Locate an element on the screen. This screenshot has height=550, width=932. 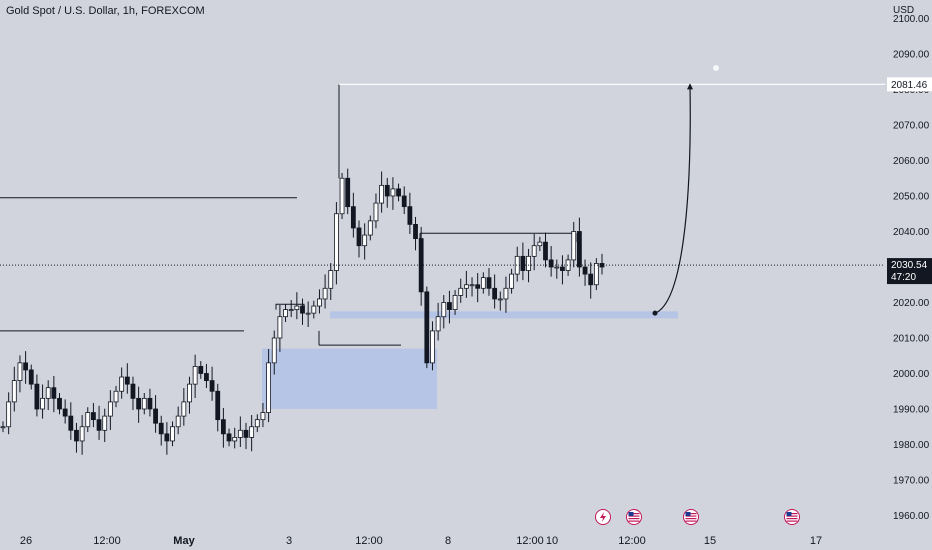
x-tick-label: 8 is located at coordinates (448, 541).